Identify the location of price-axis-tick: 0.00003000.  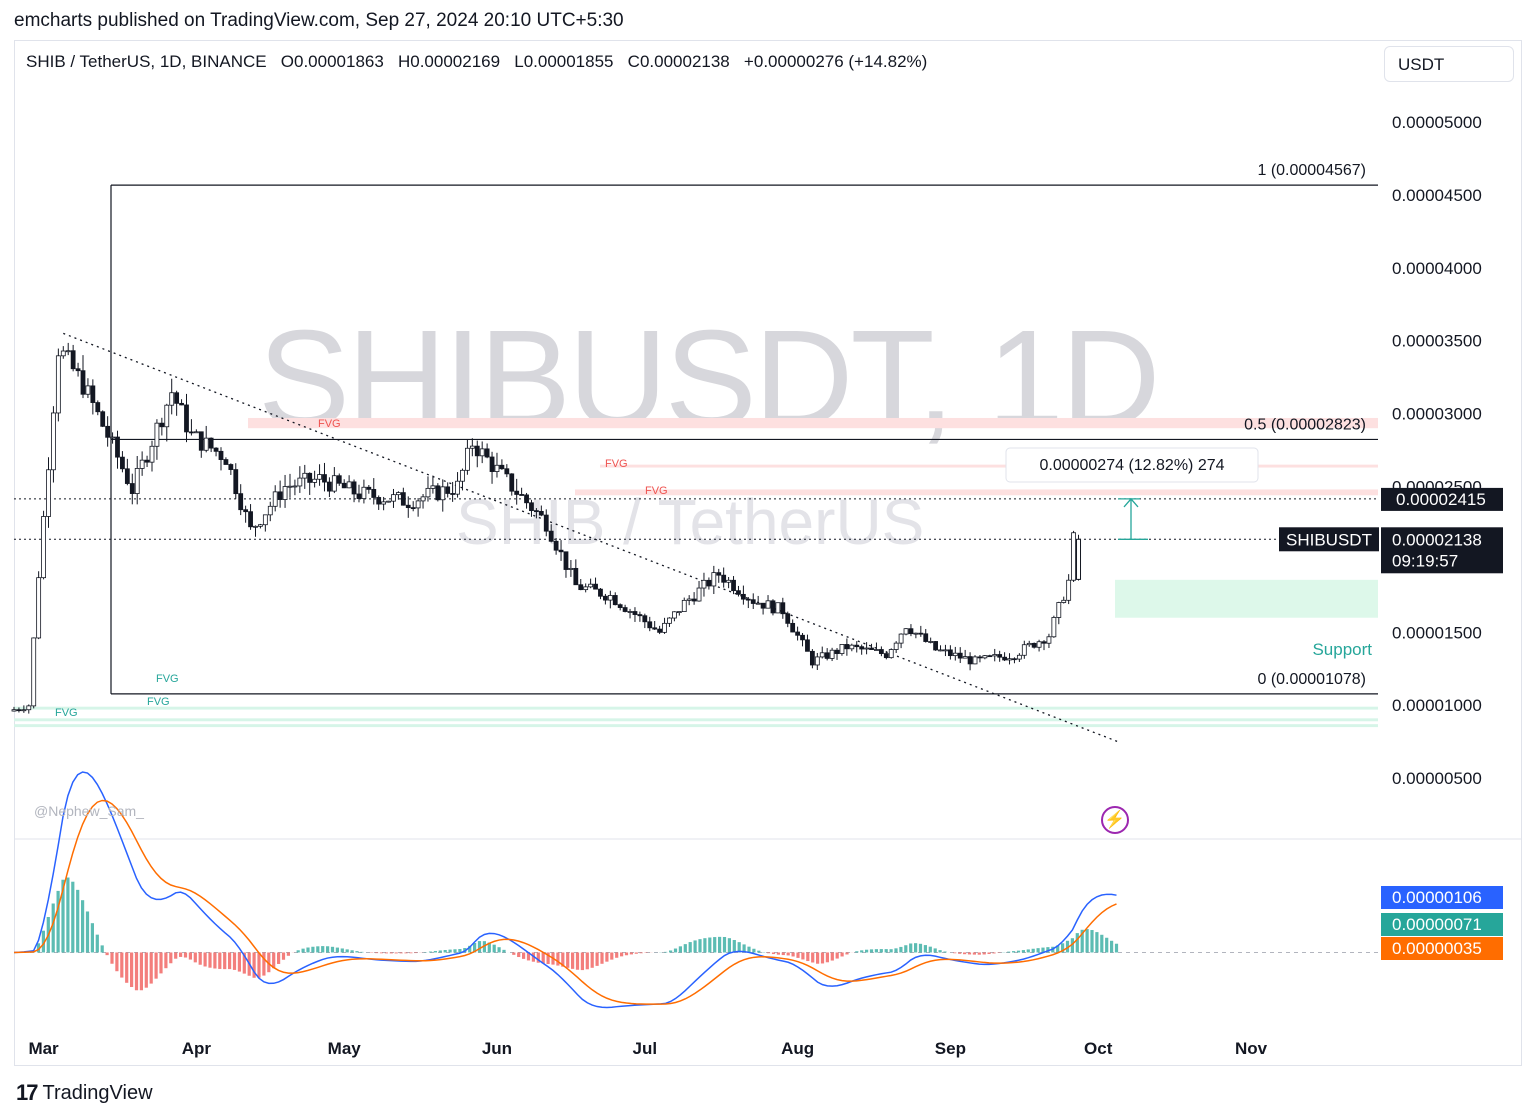
(1437, 414).